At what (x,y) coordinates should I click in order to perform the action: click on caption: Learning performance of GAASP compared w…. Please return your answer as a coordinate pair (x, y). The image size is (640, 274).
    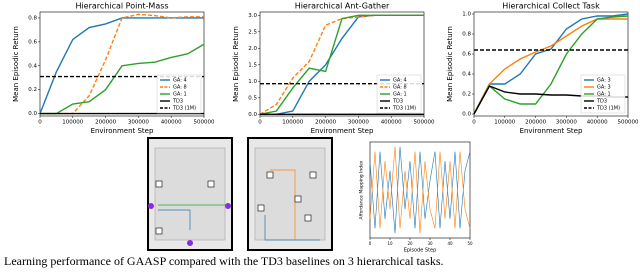
    Looking at the image, I should click on (224, 261).